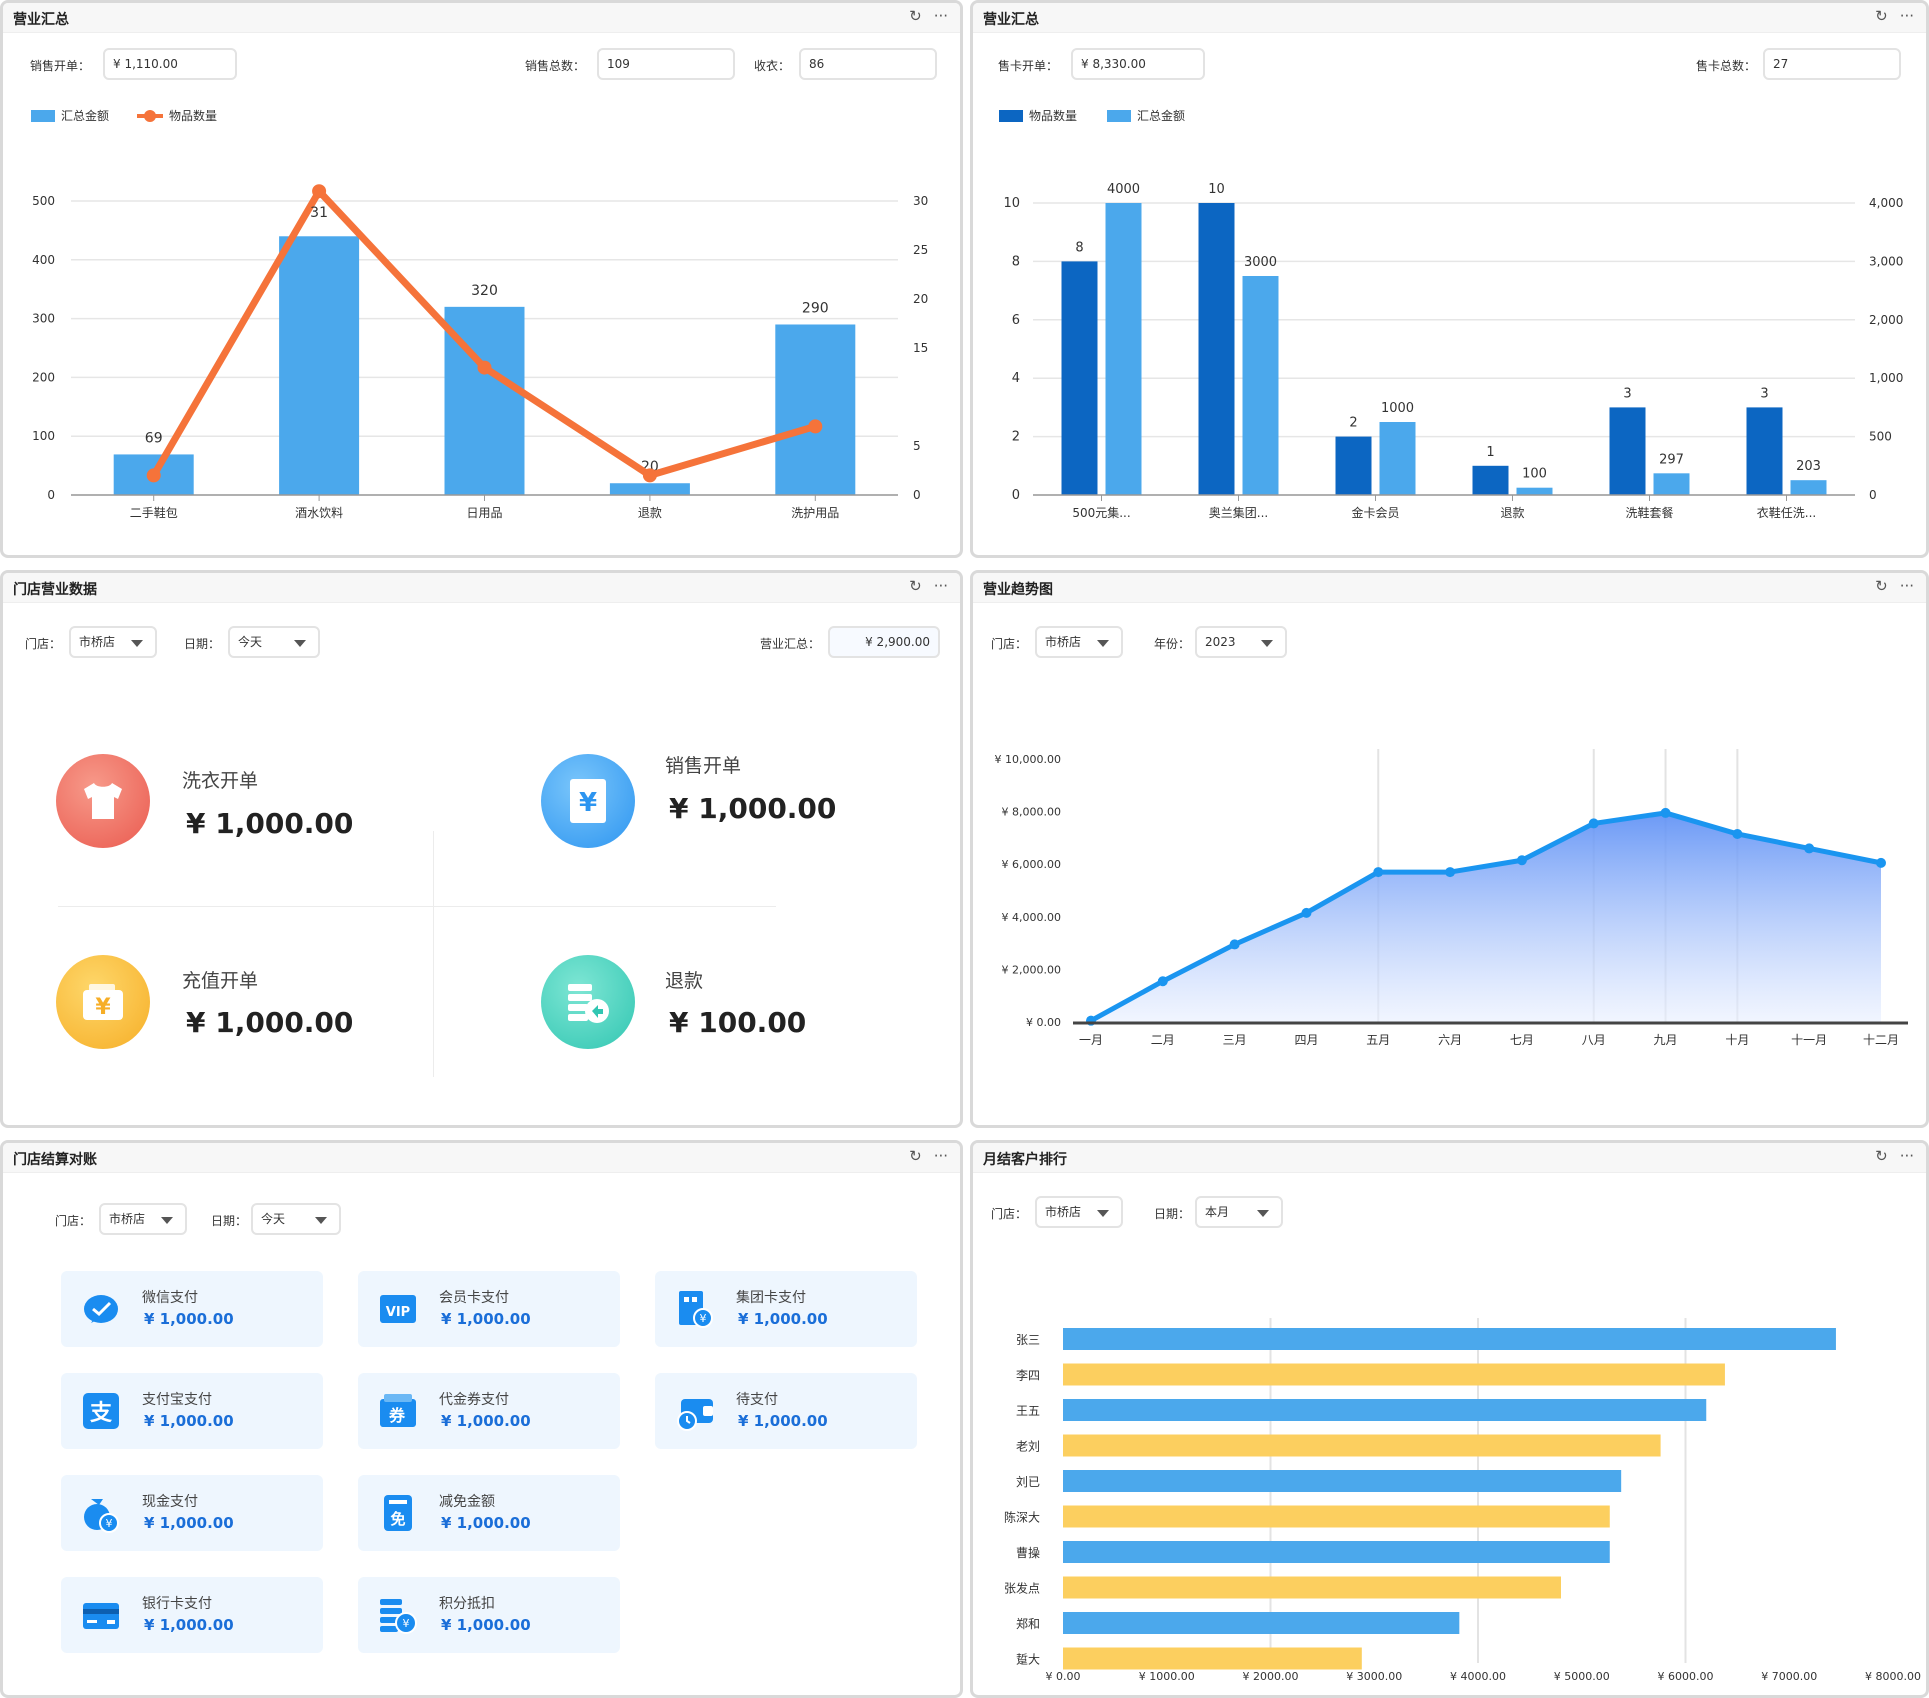  Describe the element at coordinates (124, 115) in the screenshot. I see `legend: 汇总金额 物品数量` at that location.